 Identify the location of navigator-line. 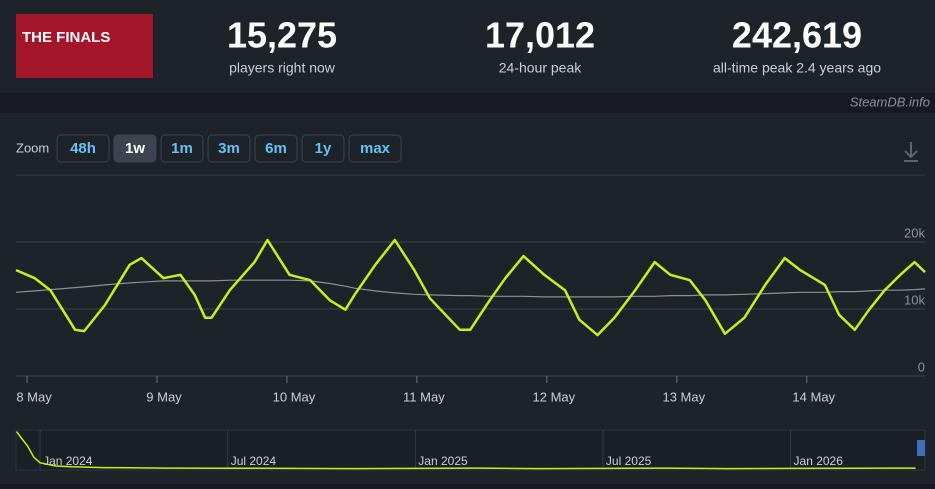
(465, 450).